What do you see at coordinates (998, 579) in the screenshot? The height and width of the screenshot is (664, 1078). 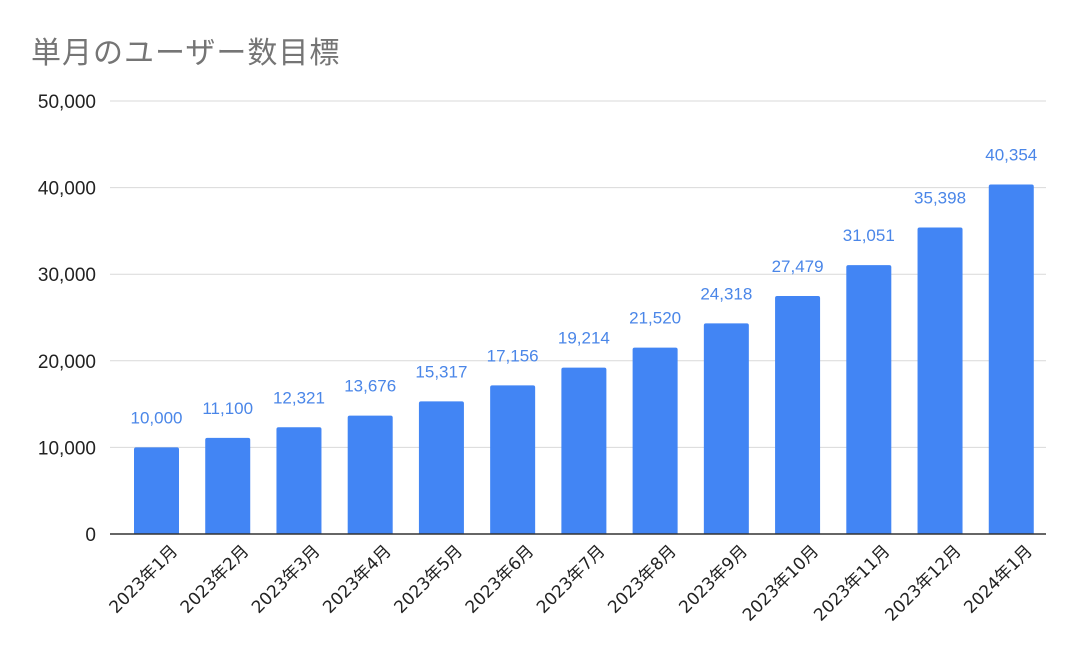 I see `x-tick-label: 2024年1月` at bounding box center [998, 579].